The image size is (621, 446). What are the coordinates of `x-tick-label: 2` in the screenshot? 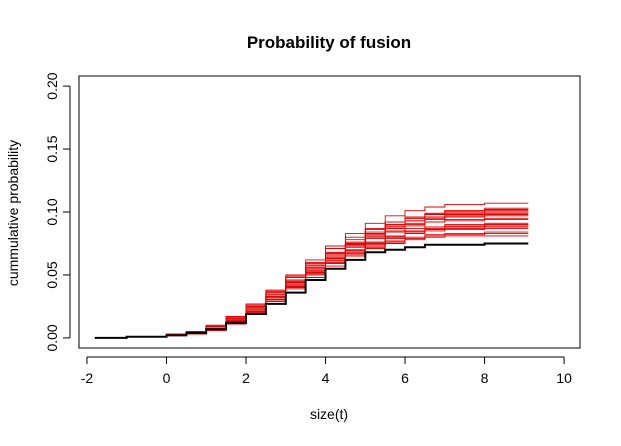 It's located at (246, 378).